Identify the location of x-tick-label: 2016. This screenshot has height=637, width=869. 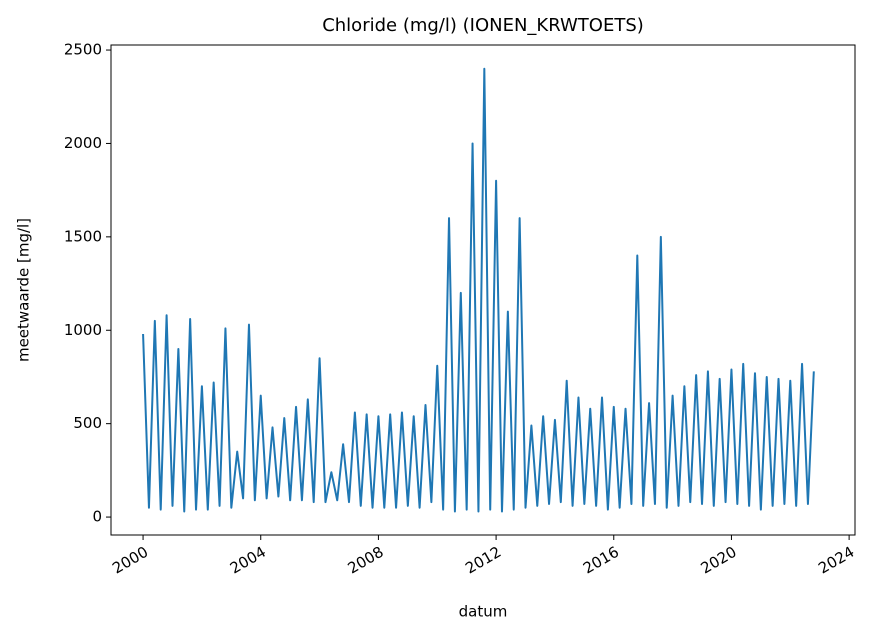
(601, 560).